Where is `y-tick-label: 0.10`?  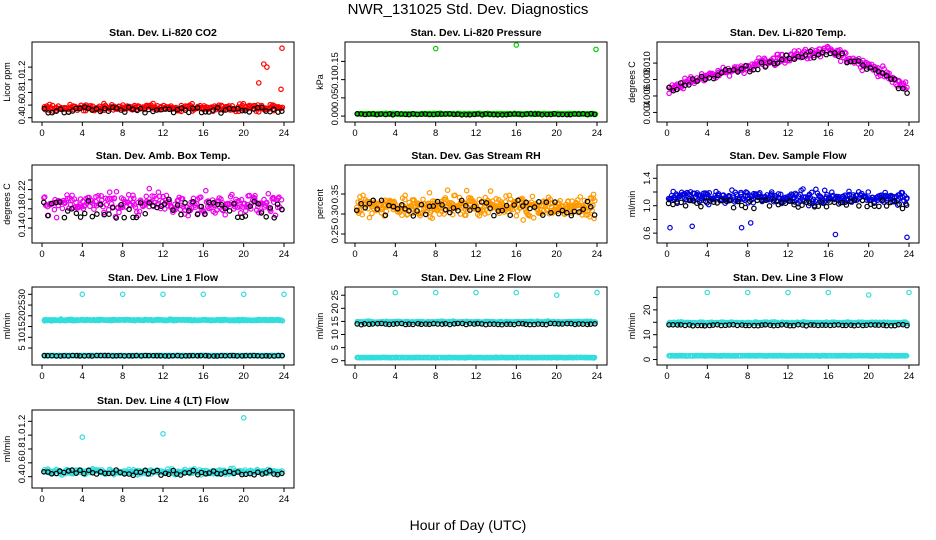 y-tick-label: 0.10 is located at coordinates (335, 79).